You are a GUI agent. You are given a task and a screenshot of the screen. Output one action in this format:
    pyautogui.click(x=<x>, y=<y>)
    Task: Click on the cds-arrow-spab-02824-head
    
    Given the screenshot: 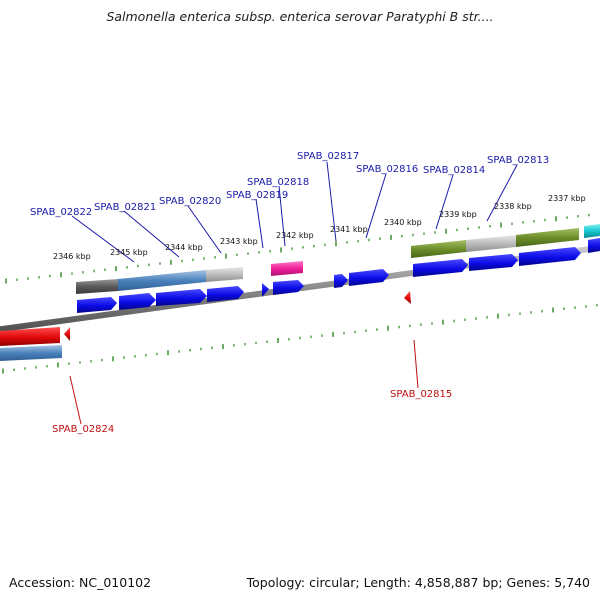 What is the action you would take?
    pyautogui.click(x=67, y=334)
    